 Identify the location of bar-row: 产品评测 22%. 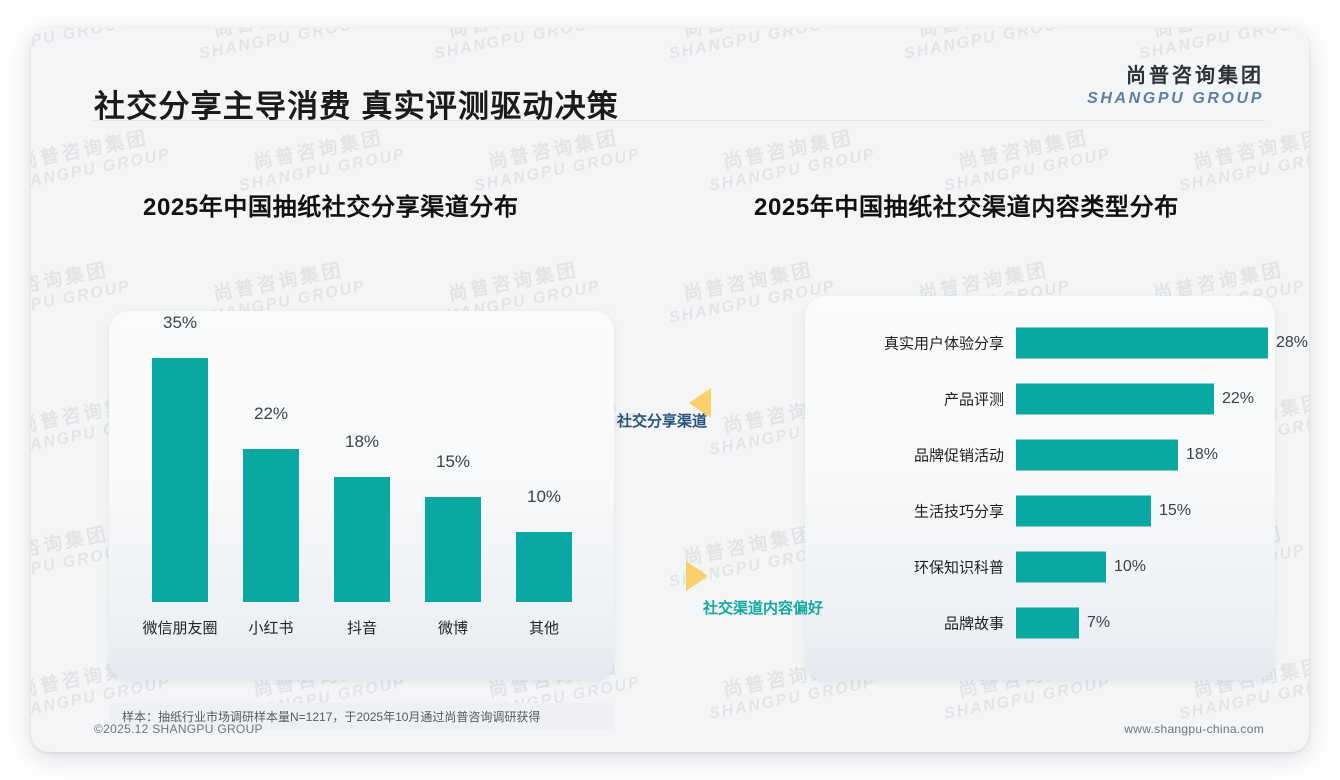
(1066, 399).